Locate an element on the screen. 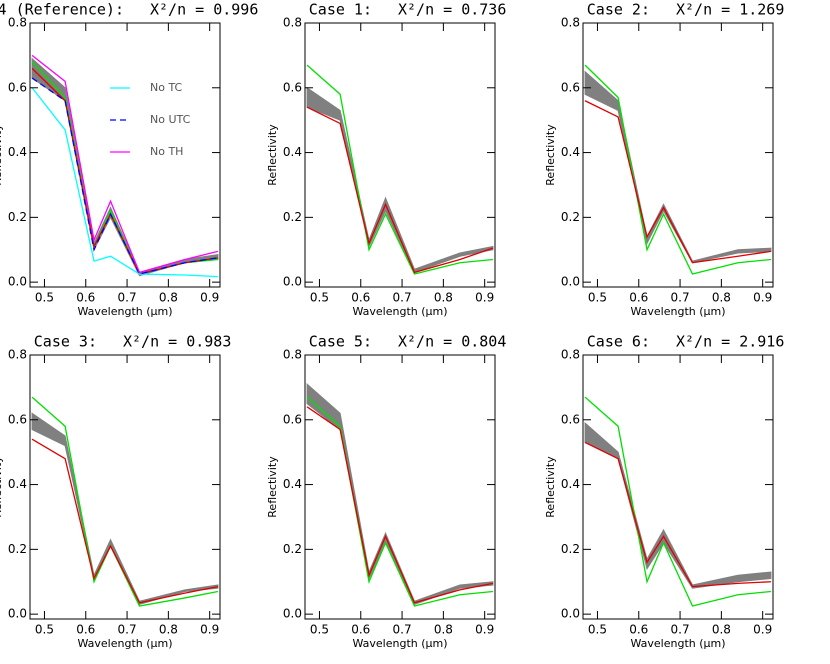  panel-stat: X²/n = 0.983 is located at coordinates (177, 342).